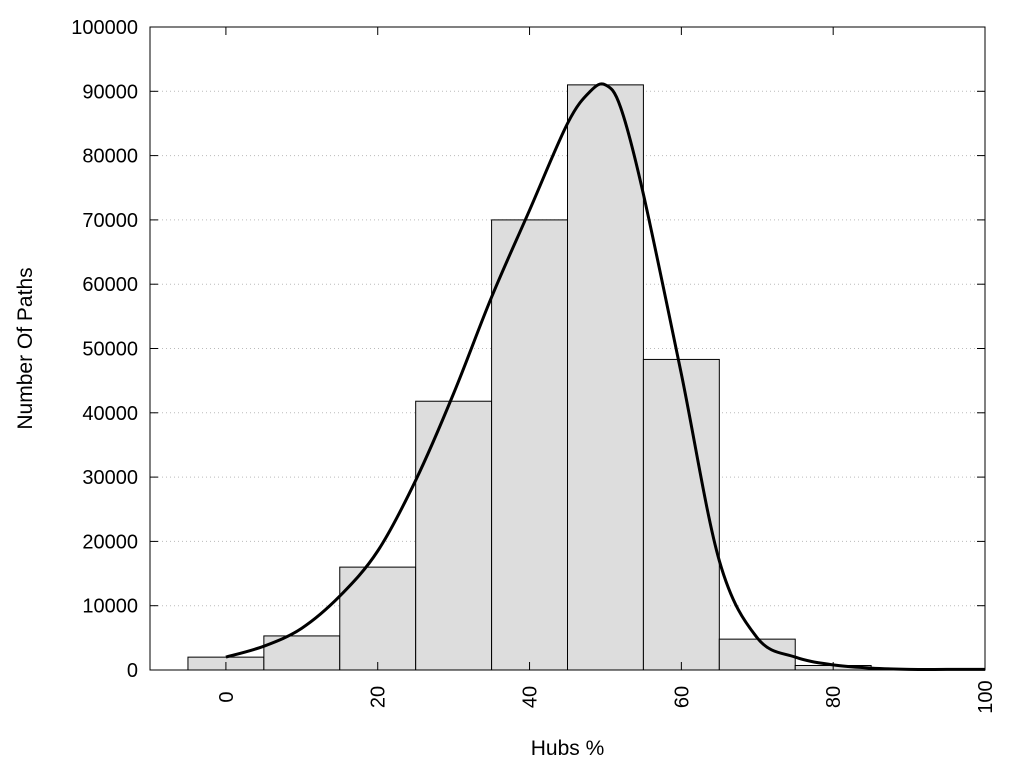 The image size is (1024, 768). What do you see at coordinates (834, 697) in the screenshot?
I see `x-tick-label: 80` at bounding box center [834, 697].